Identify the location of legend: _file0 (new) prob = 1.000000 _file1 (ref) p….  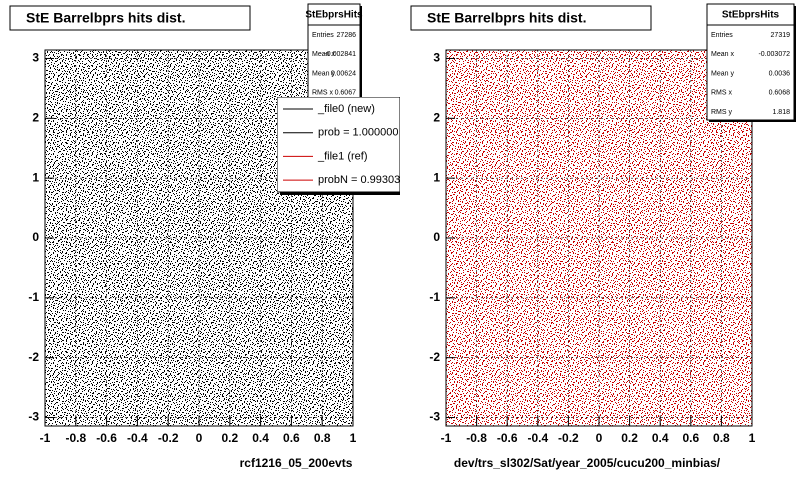
(338, 146).